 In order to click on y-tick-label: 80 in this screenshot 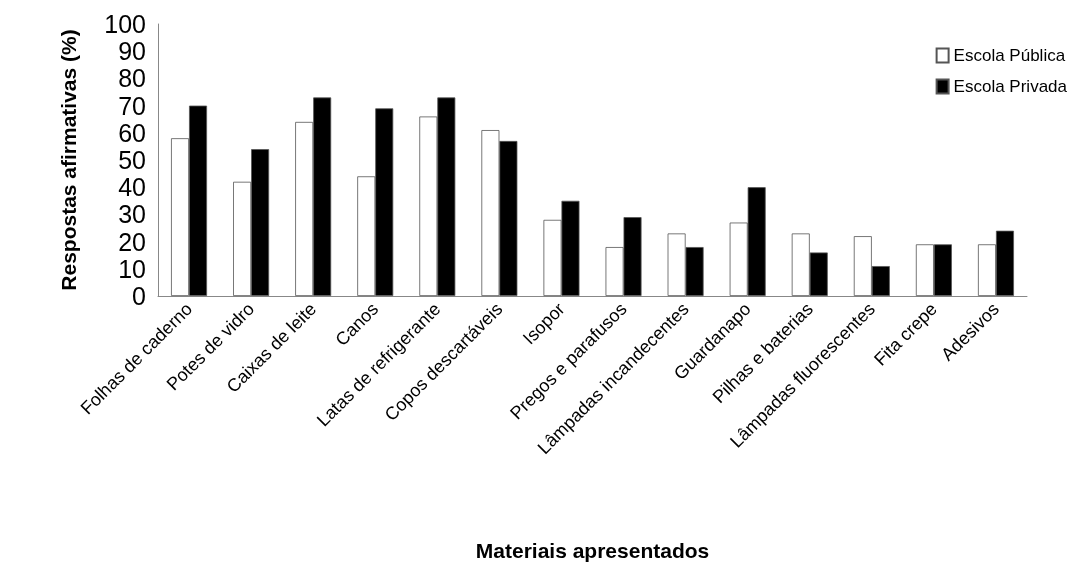, I will do `click(132, 78)`.